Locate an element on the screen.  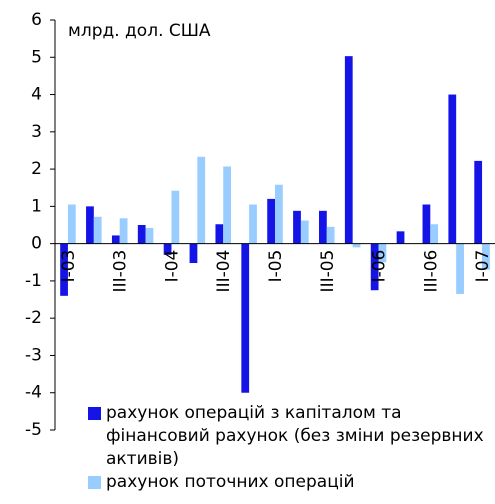
x-tick-label: I-07 is located at coordinates (483, 266).